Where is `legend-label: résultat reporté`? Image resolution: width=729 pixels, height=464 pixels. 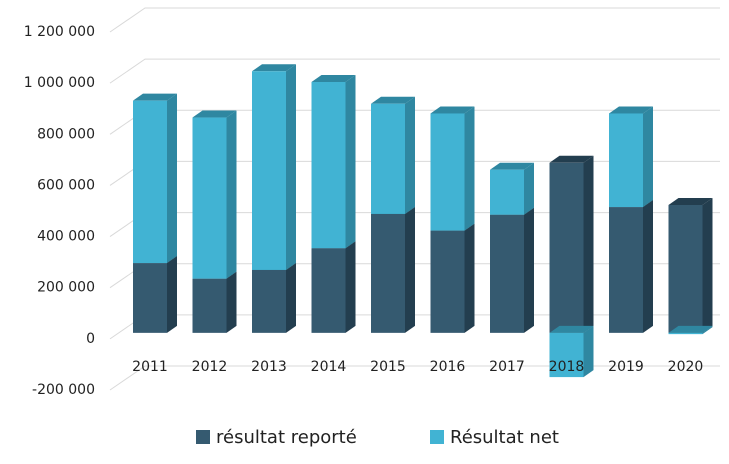 legend-label: résultat reporté is located at coordinates (286, 437).